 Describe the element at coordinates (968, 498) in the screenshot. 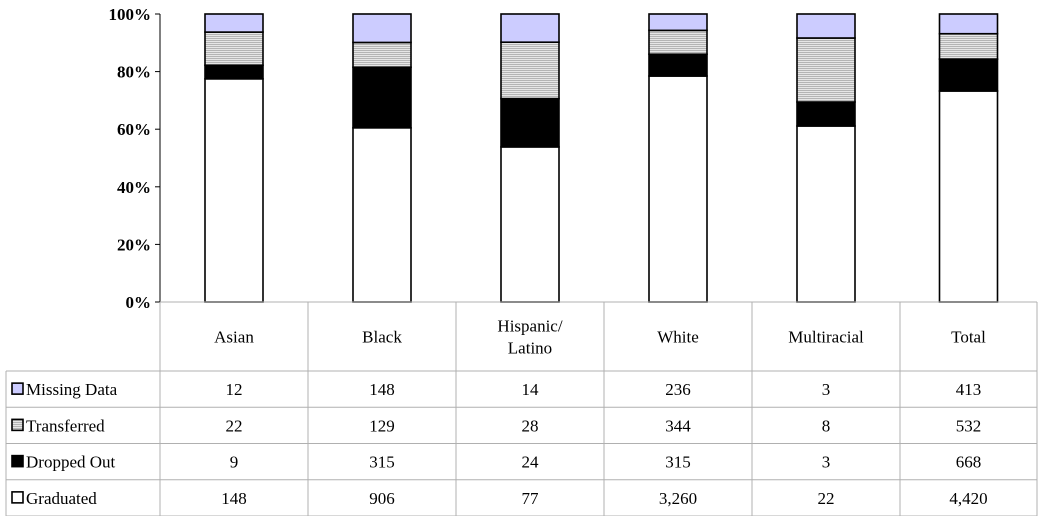

I see `data-label: 4,420` at that location.